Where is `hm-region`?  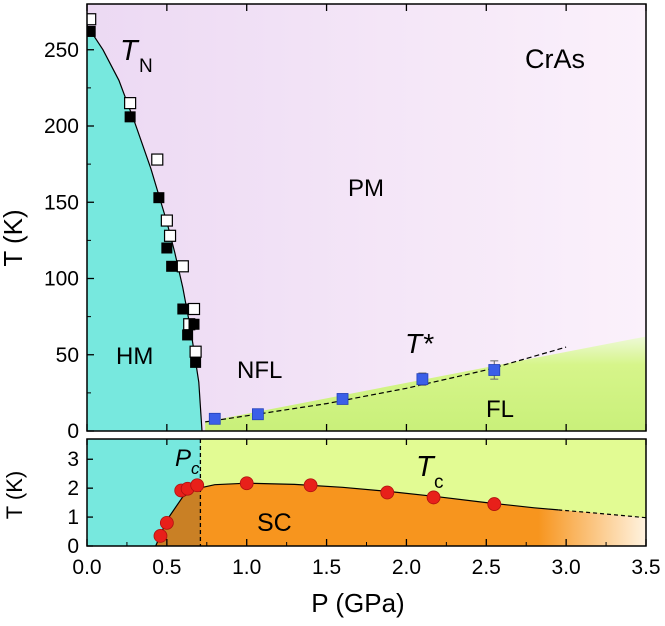
hm-region is located at coordinates (144, 217).